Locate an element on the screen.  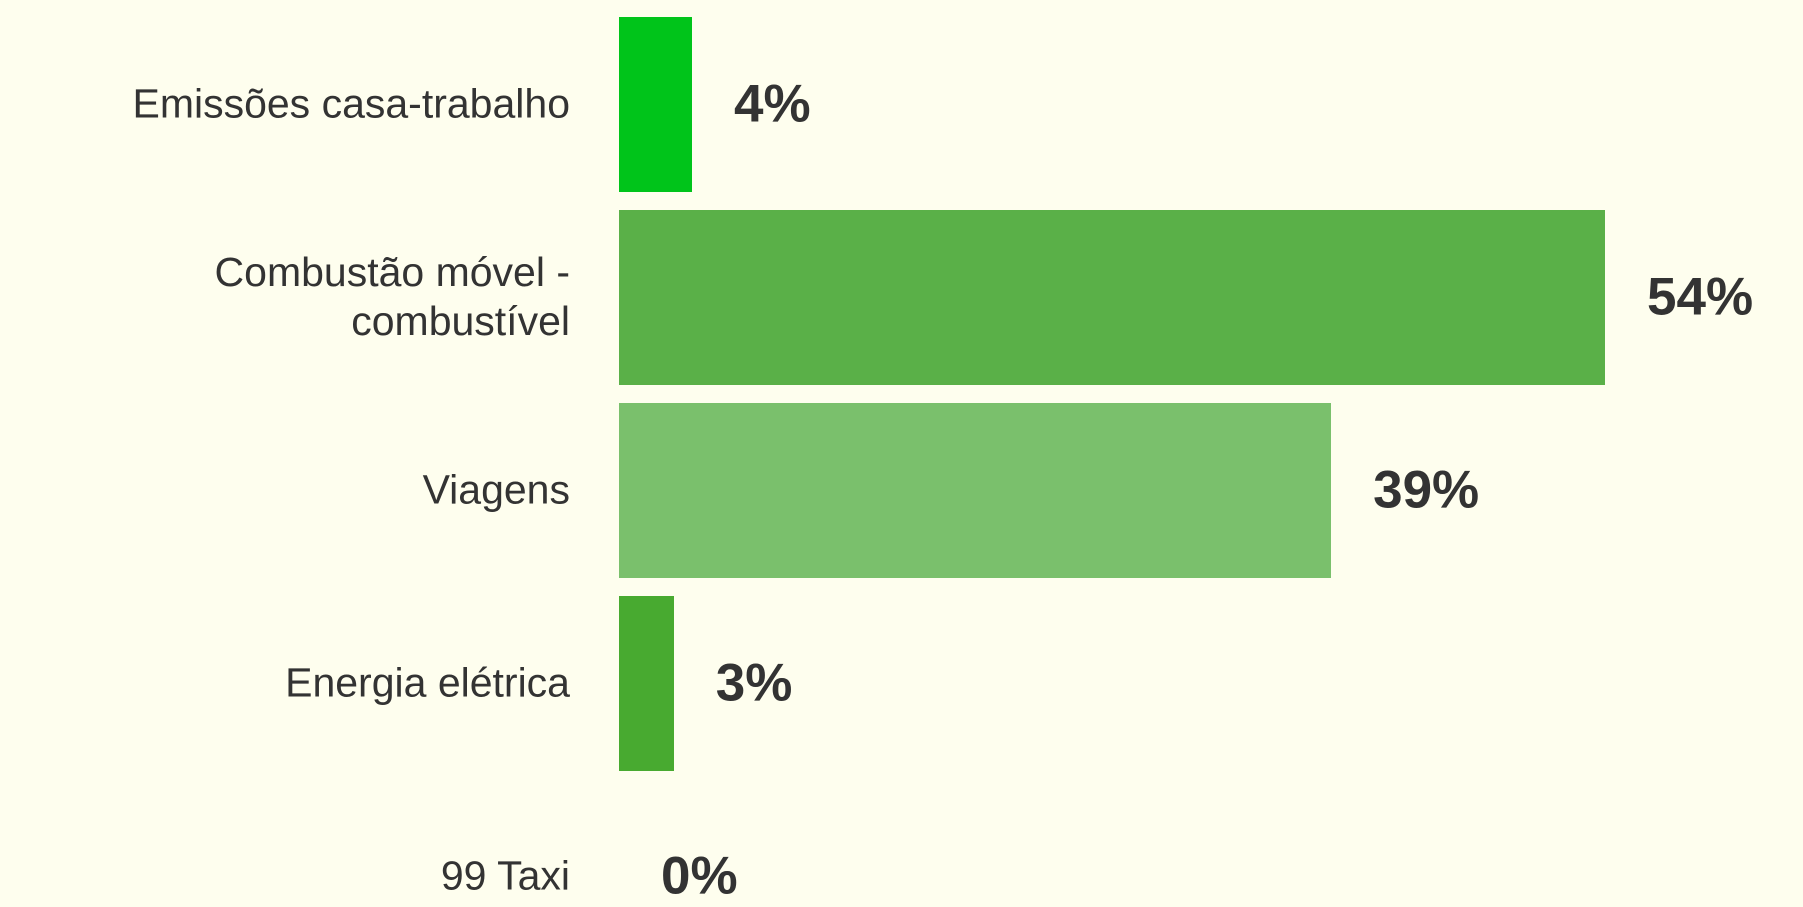
category-label: Emissões casa-trabalho is located at coordinates (351, 103).